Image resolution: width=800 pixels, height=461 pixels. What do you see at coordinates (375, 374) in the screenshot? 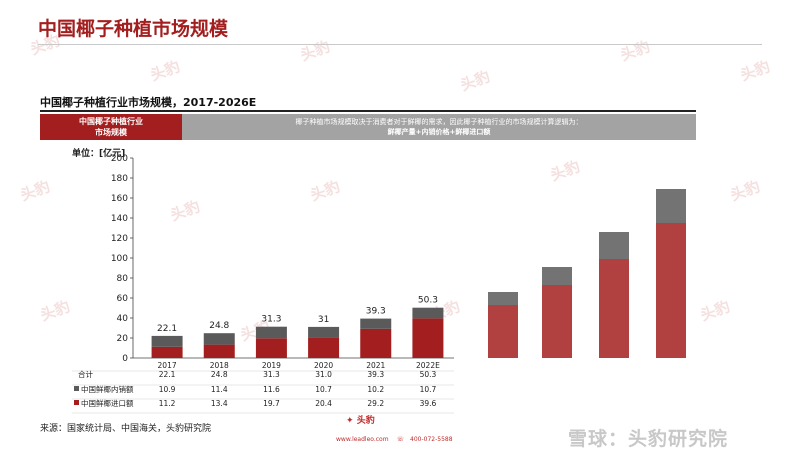
I see `table-cell: 39.3` at bounding box center [375, 374].